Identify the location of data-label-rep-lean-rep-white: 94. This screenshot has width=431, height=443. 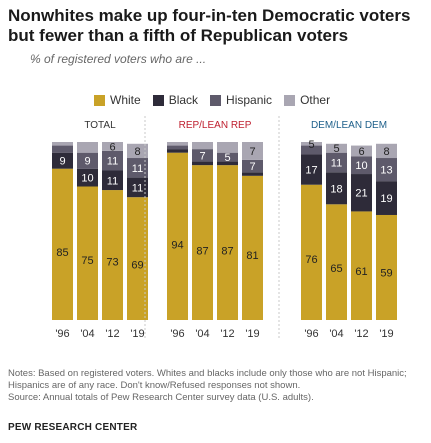
(177, 246).